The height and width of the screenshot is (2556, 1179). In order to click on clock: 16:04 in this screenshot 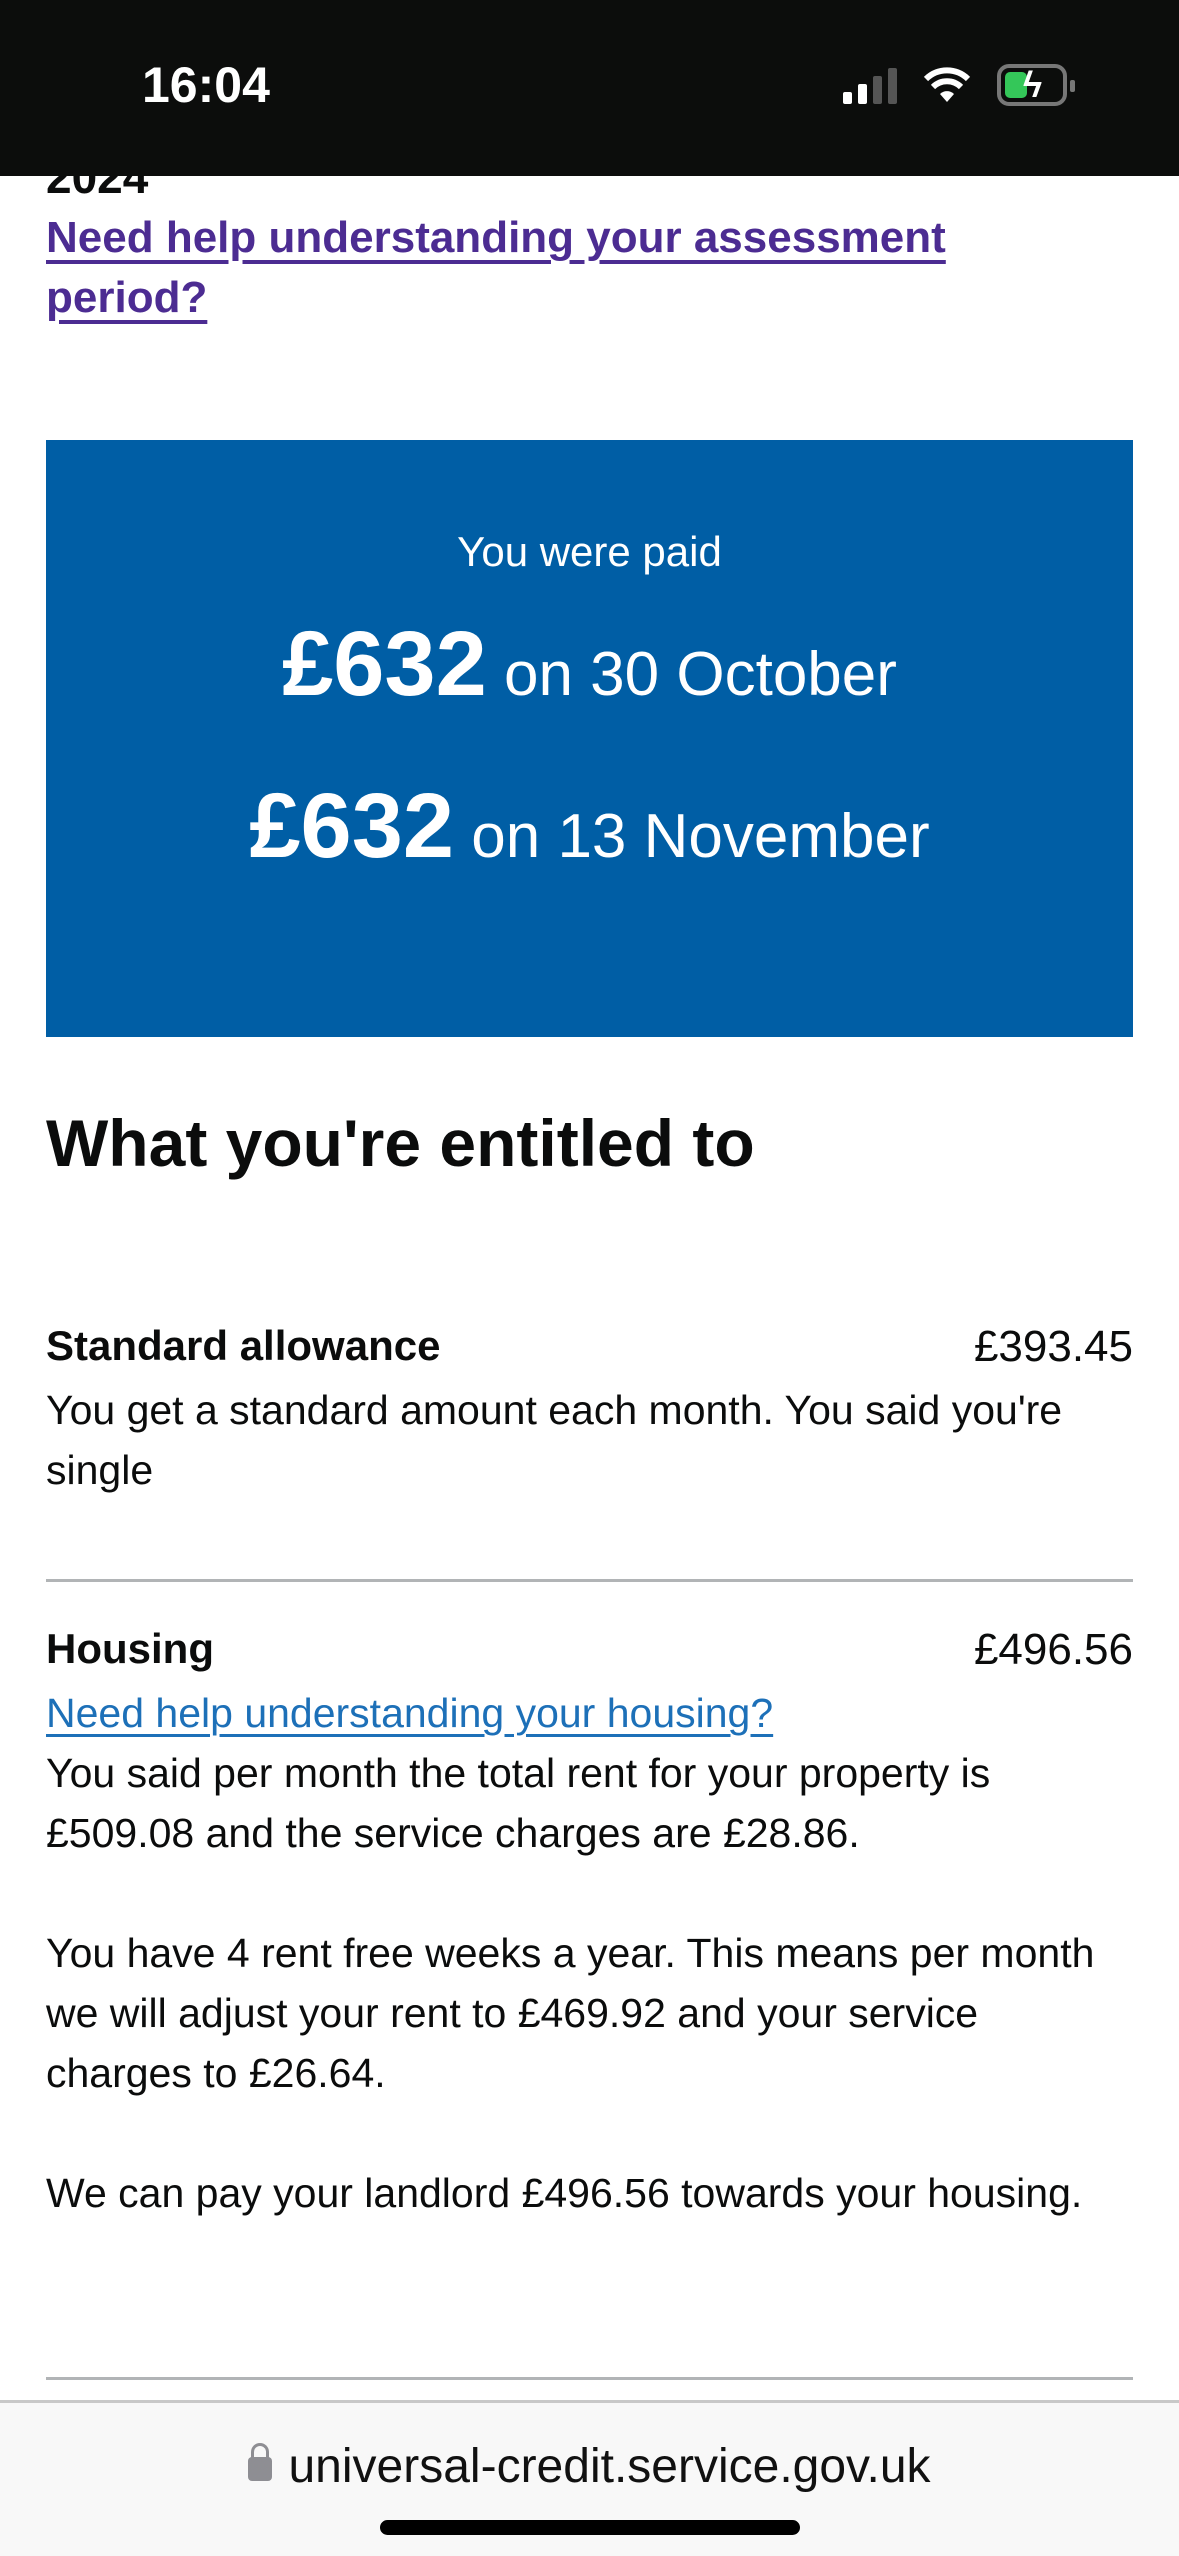, I will do `click(206, 85)`.